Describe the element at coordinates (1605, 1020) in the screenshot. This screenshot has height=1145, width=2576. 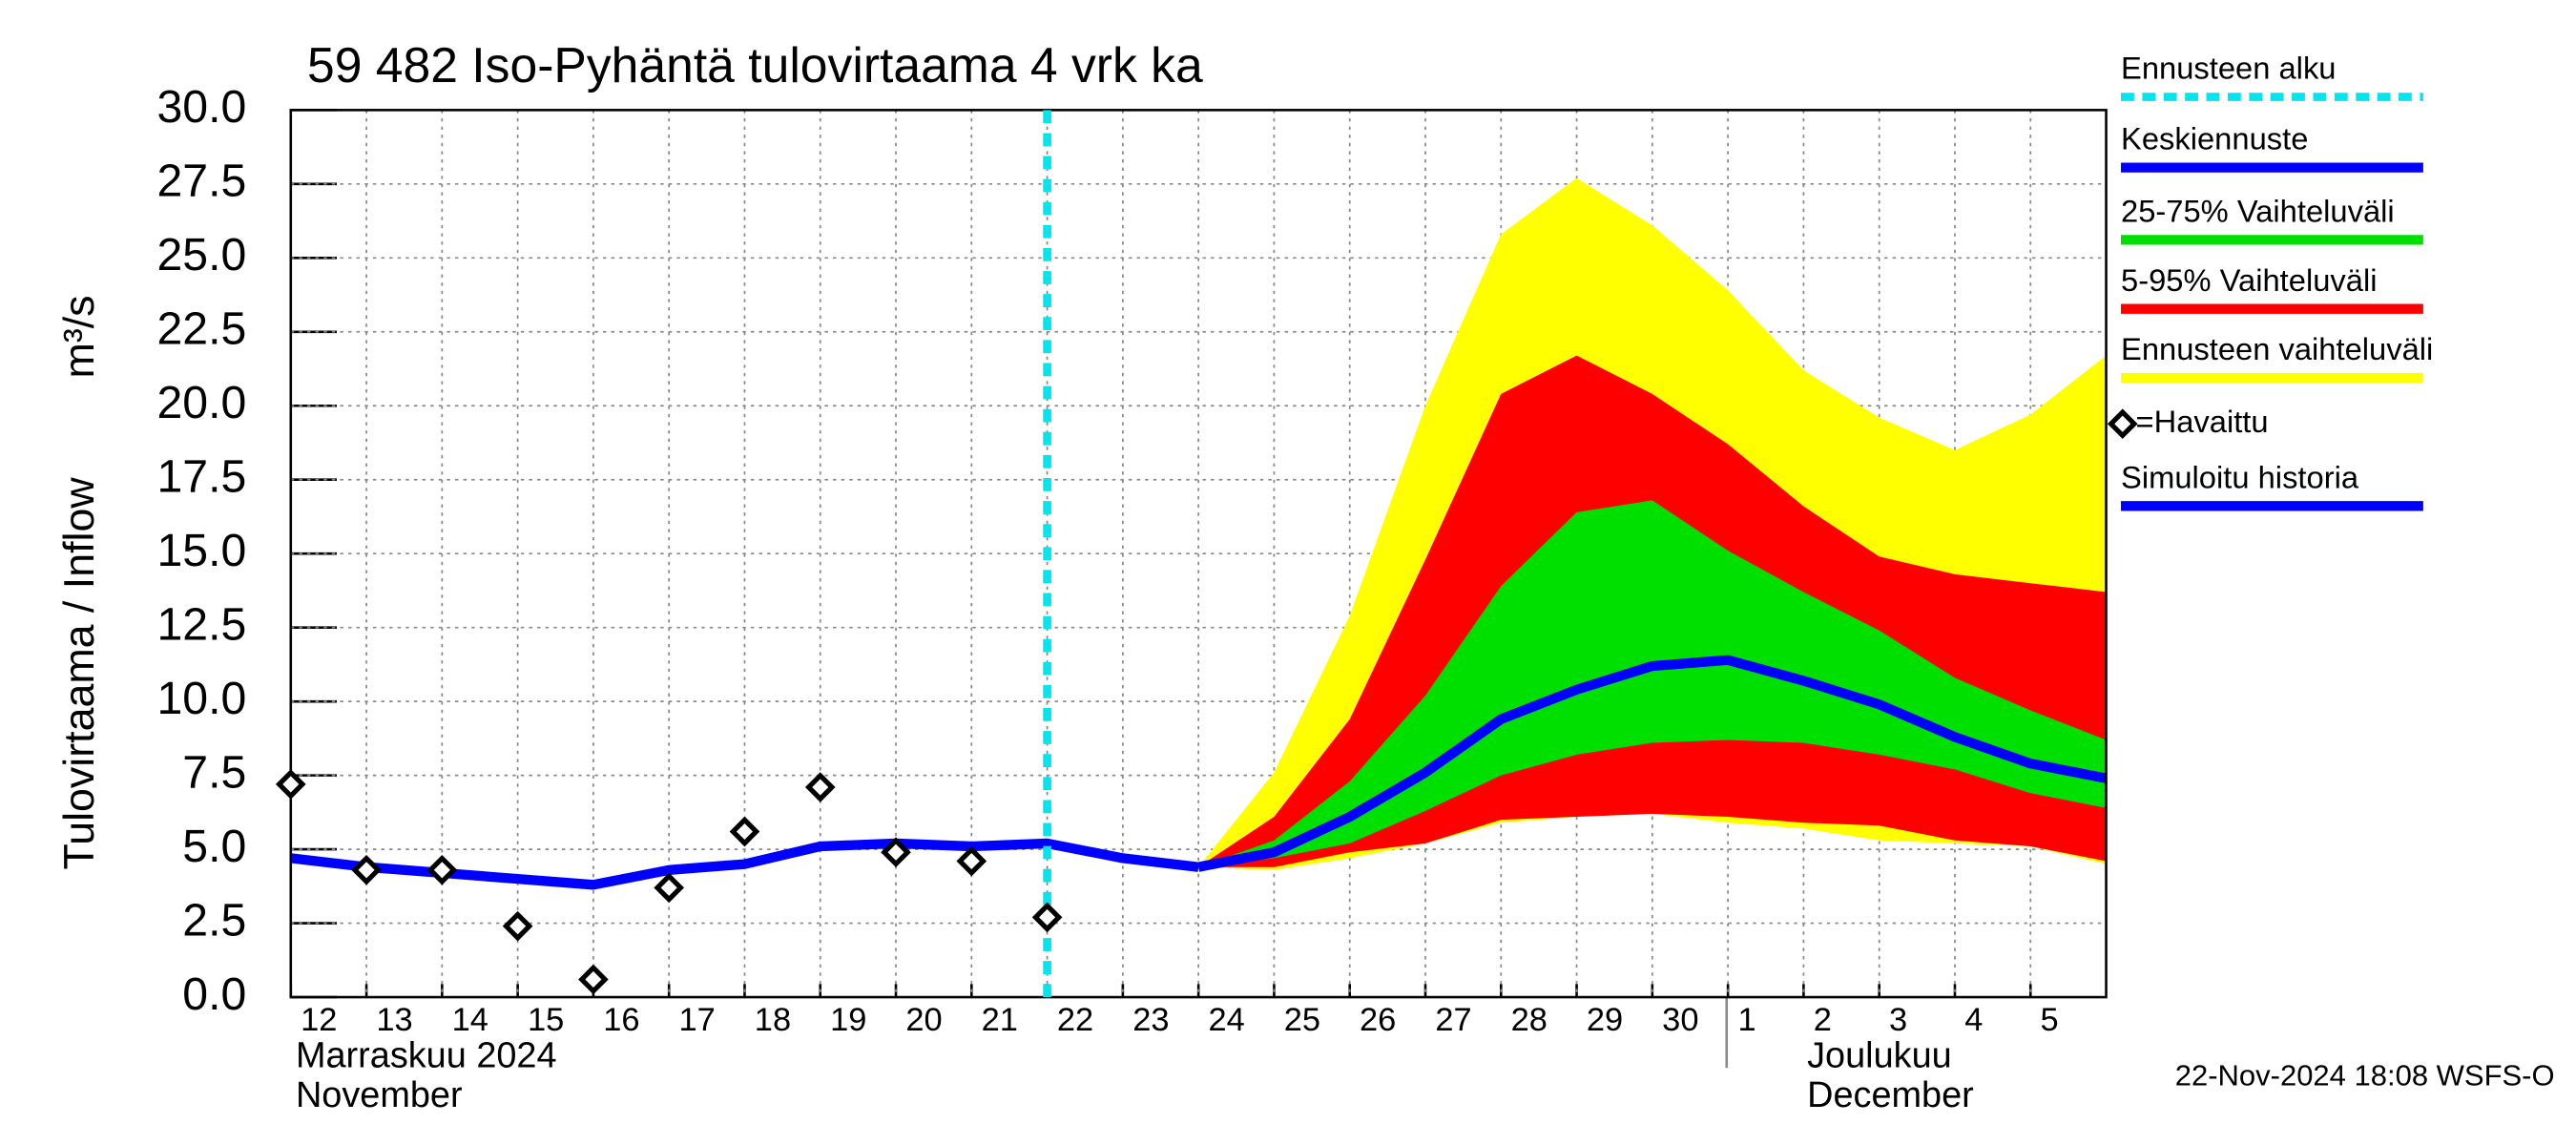
I see `x-tick-label: 29` at that location.